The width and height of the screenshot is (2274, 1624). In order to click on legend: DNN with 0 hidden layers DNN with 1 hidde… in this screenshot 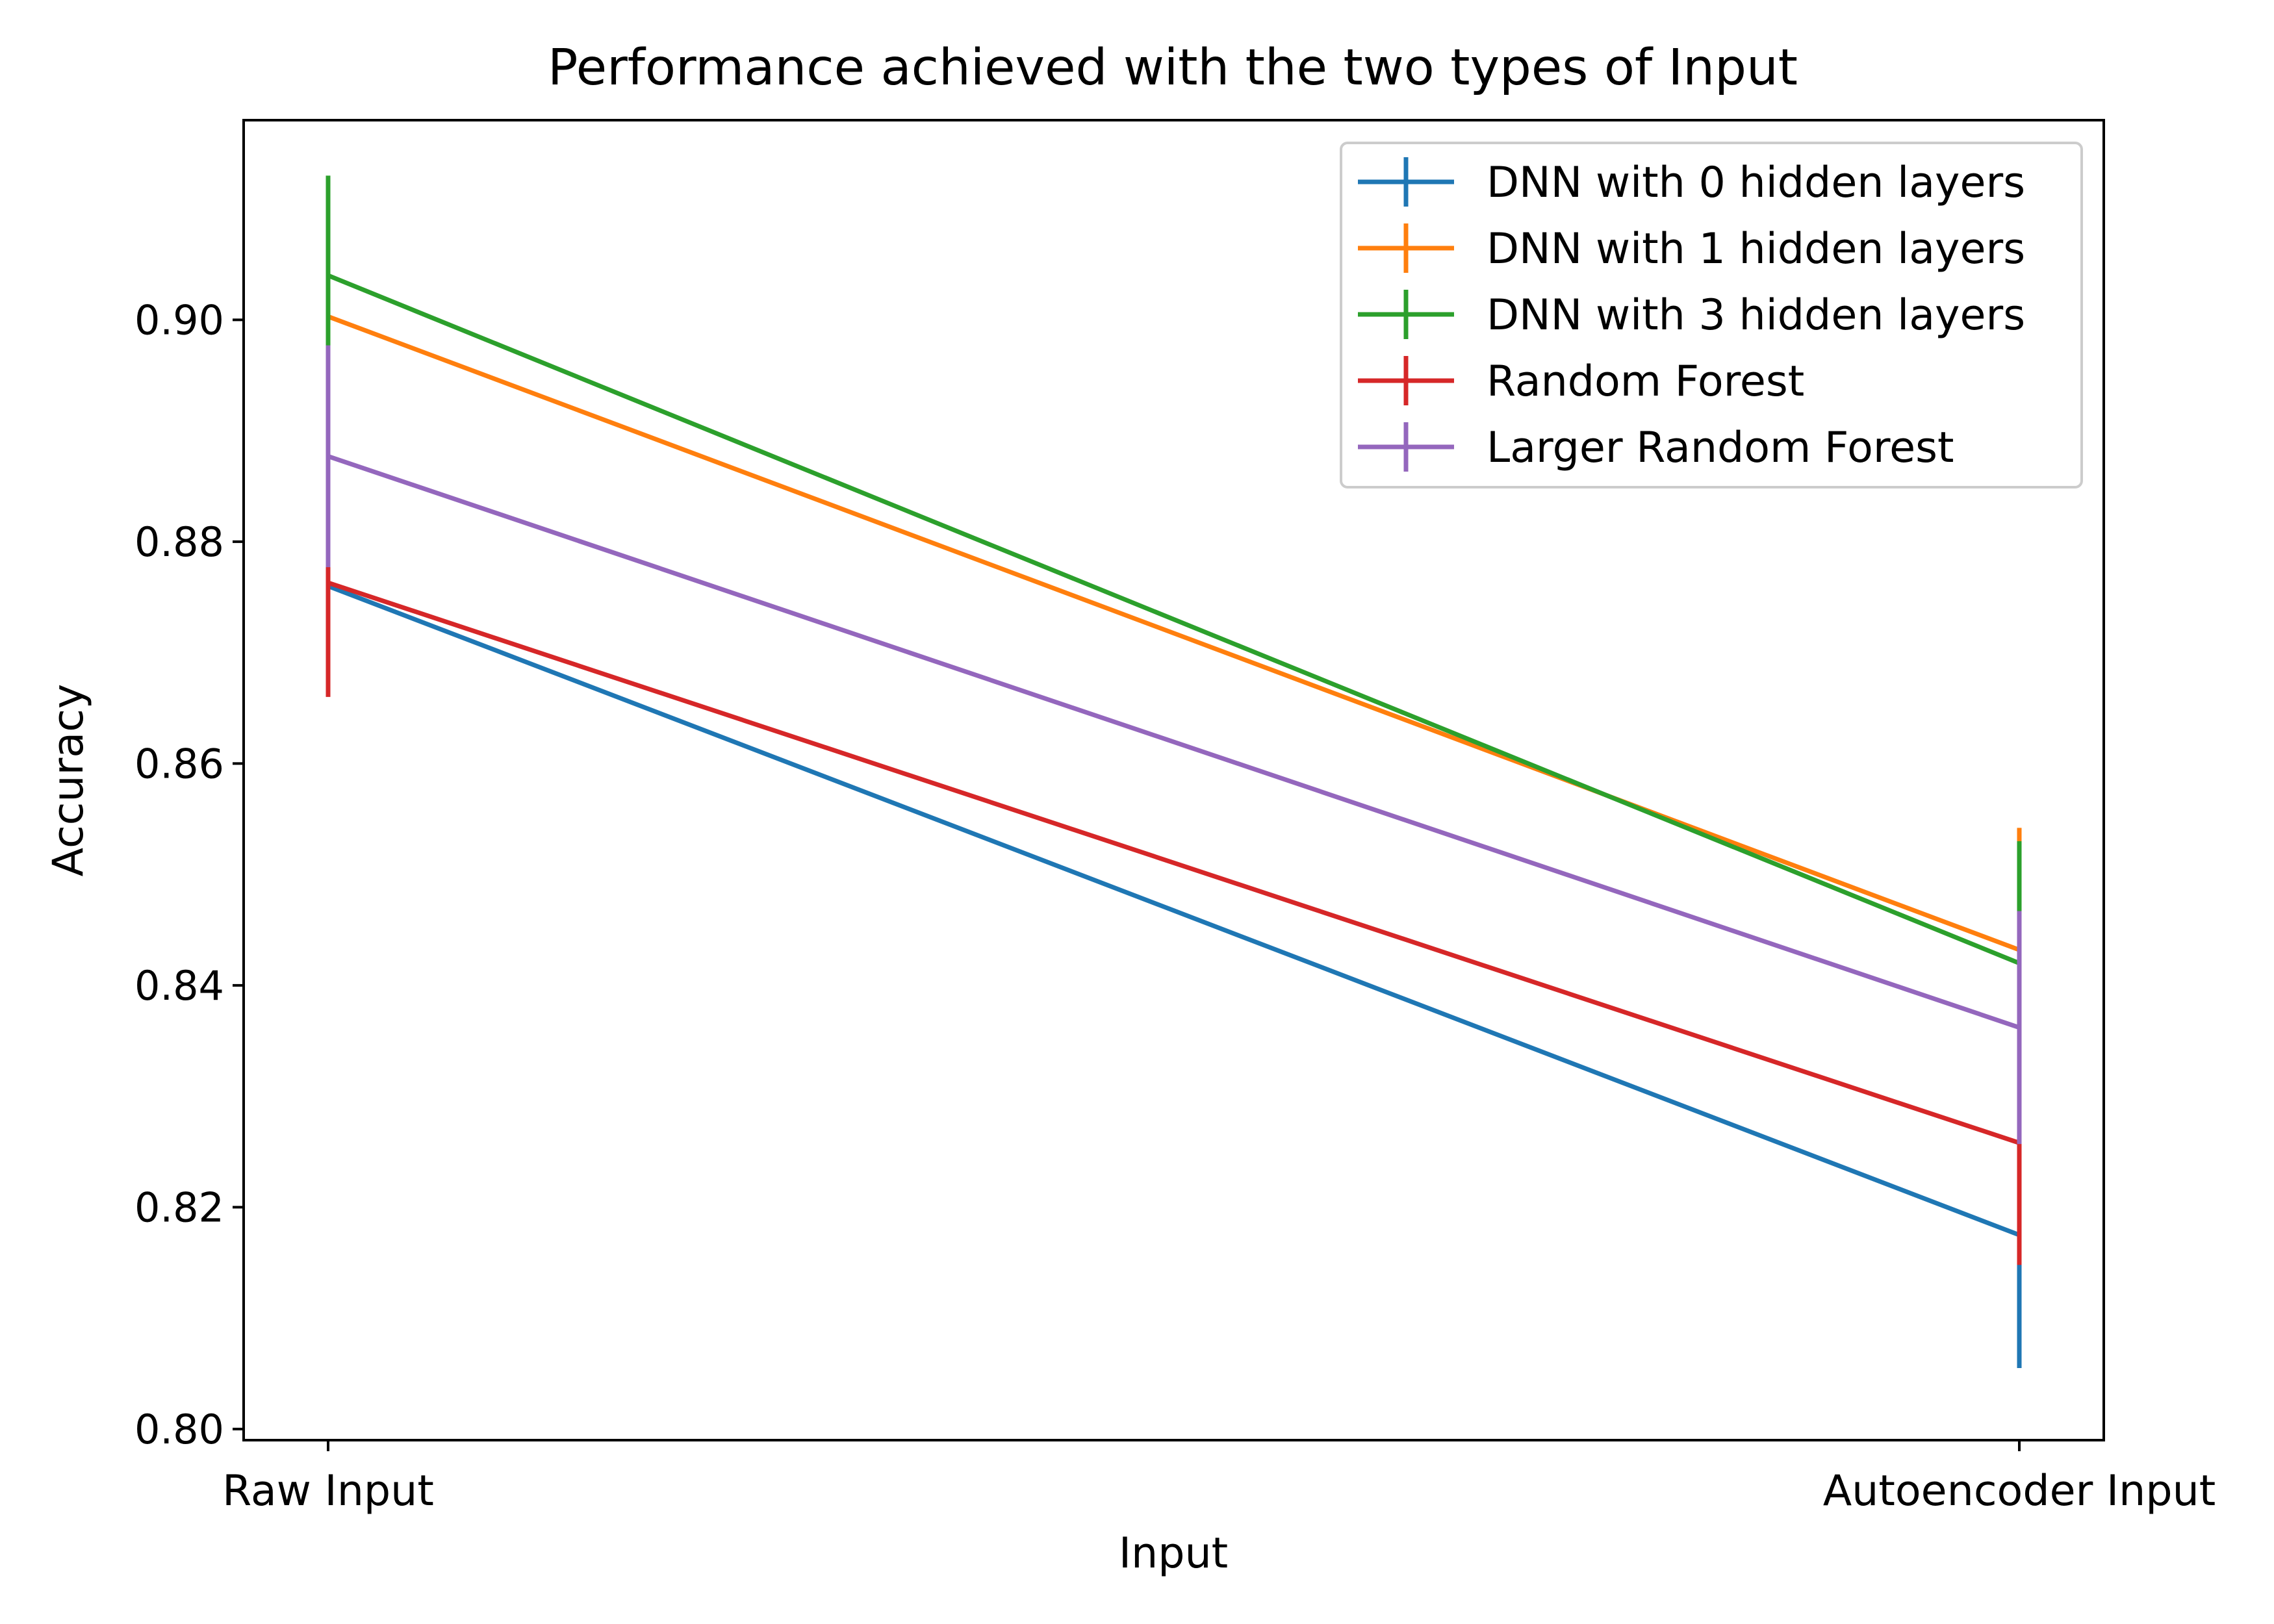, I will do `click(1711, 315)`.